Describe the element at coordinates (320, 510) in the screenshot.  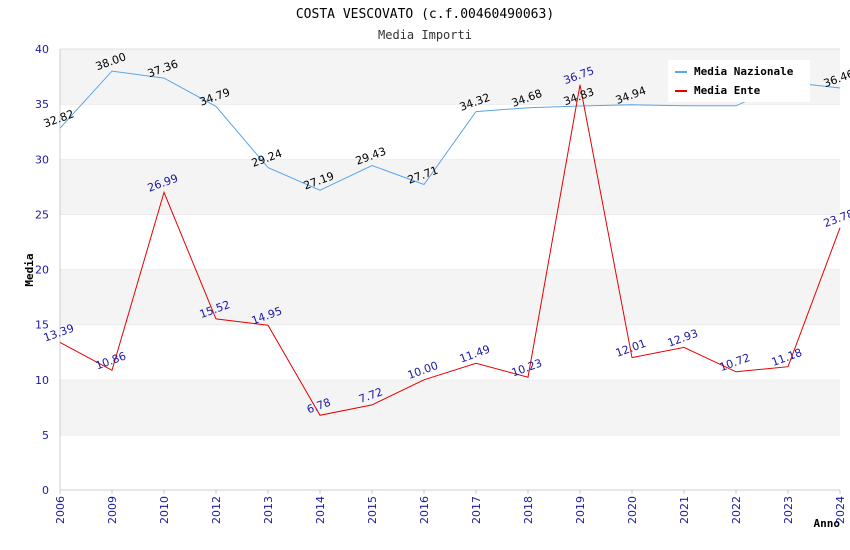
I see `x-tick-label: 2014` at that location.